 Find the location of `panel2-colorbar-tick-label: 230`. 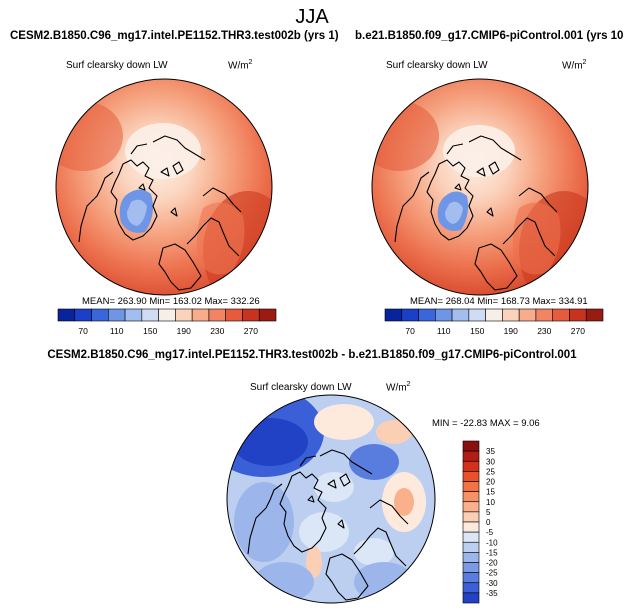

panel2-colorbar-tick-label: 230 is located at coordinates (544, 331).